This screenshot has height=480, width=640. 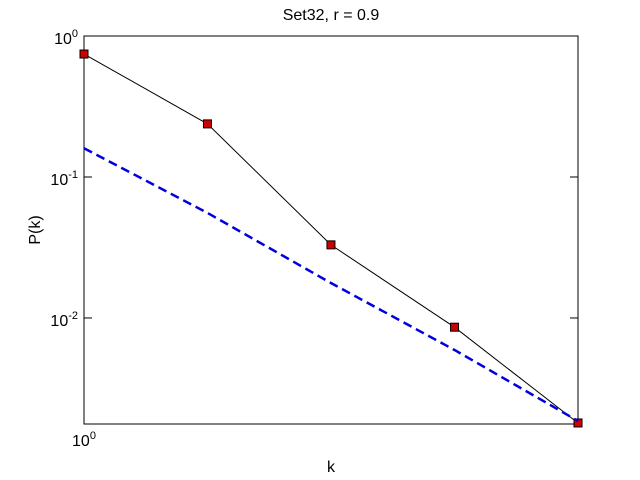 I want to click on y-axis-label: P(k), so click(x=35, y=229).